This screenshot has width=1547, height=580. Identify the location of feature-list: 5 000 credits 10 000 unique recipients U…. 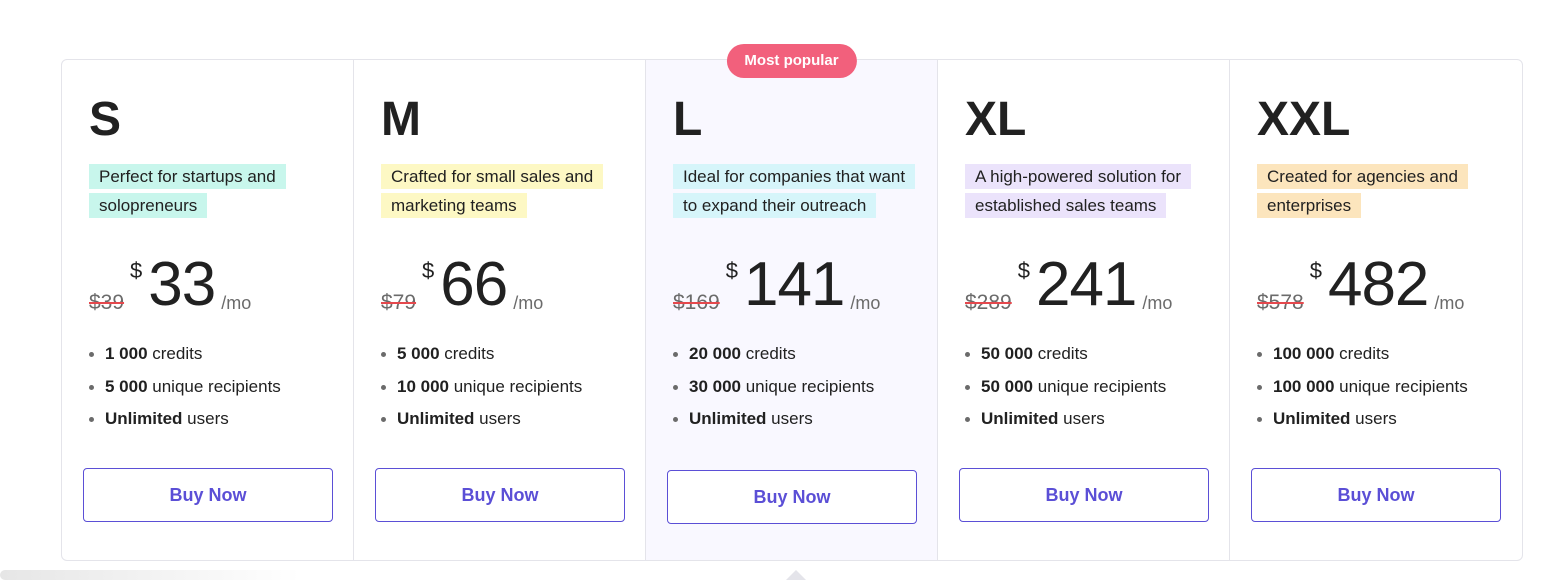
(481, 387).